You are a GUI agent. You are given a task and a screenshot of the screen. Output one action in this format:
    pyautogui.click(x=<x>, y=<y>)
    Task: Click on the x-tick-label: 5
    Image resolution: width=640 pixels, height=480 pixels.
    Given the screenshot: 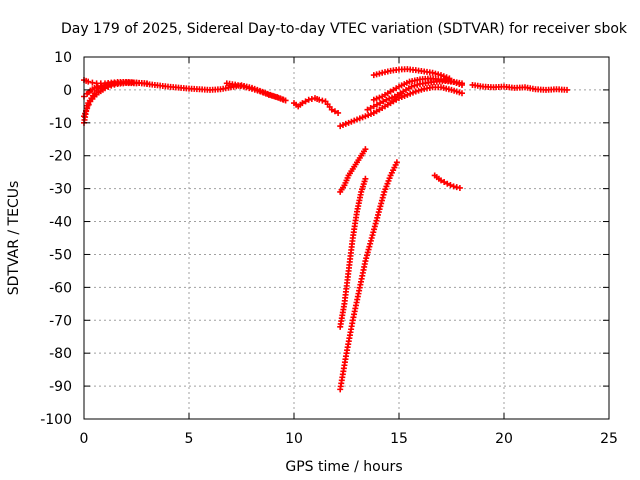 What is the action you would take?
    pyautogui.click(x=189, y=439)
    